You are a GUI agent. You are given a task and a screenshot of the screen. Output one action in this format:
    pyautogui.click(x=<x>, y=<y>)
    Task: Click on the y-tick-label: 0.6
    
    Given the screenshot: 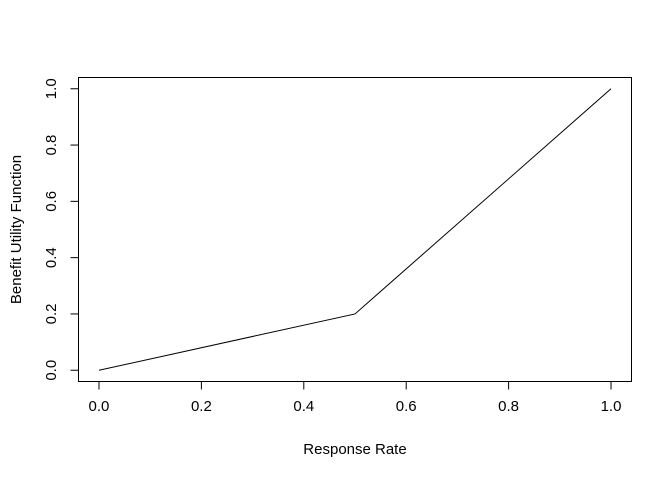 What is the action you would take?
    pyautogui.click(x=51, y=201)
    